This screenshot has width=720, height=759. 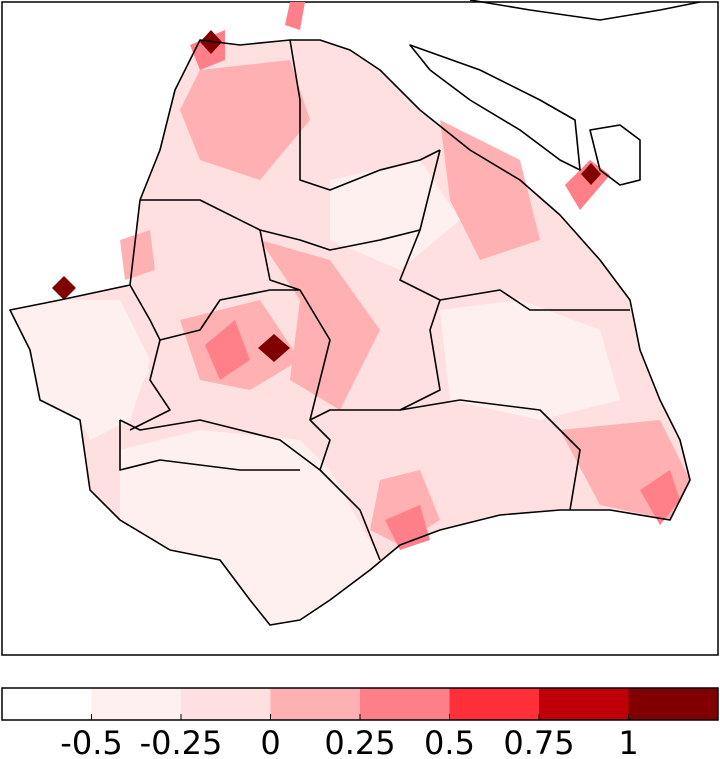 I want to click on colorbar-tick-label: 0.5, so click(x=449, y=741).